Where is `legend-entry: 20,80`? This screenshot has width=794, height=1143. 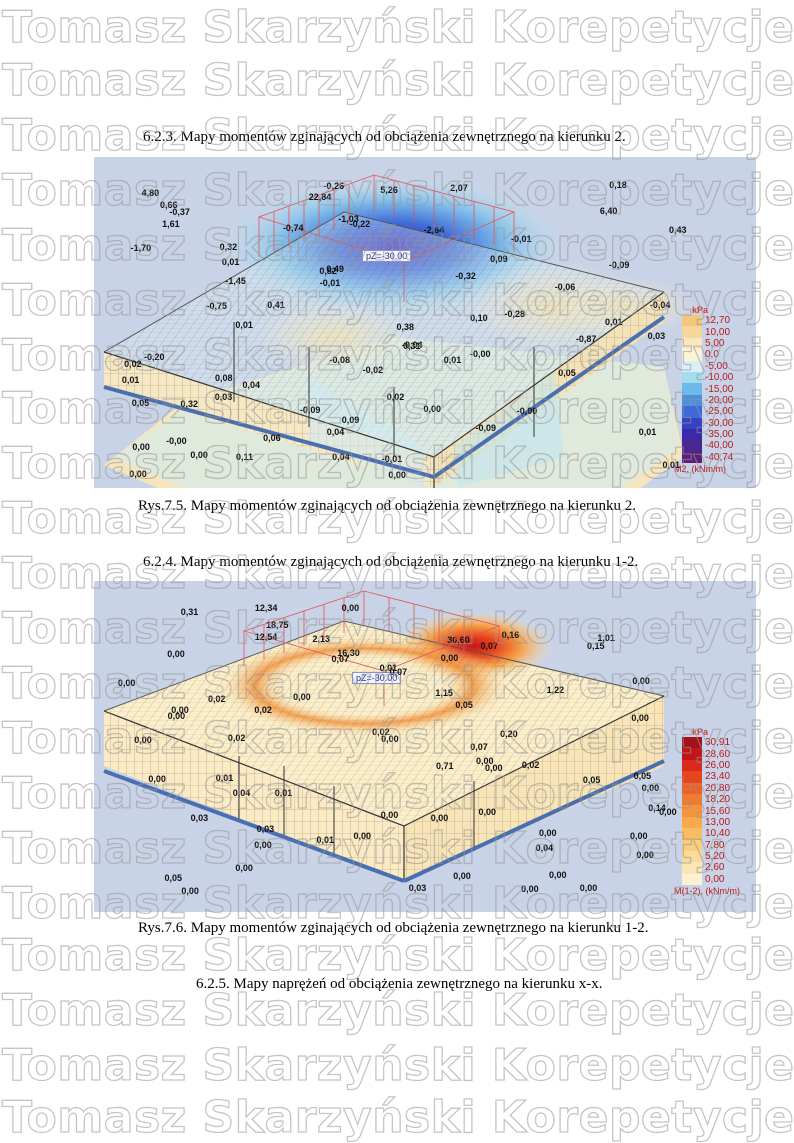
legend-entry: 20,80 is located at coordinates (718, 788).